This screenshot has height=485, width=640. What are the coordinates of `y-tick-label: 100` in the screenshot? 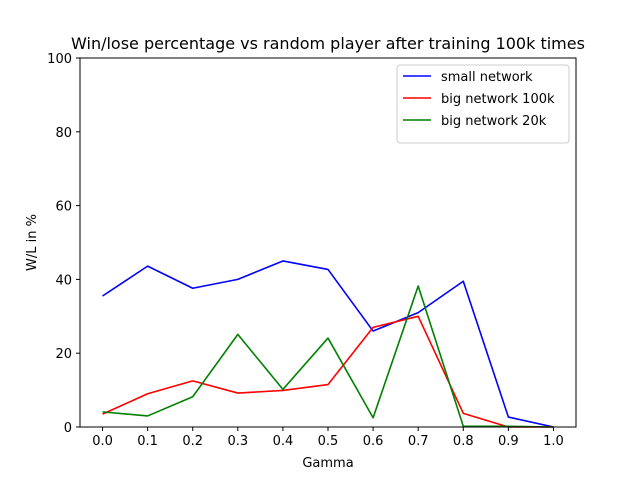 It's located at (59, 59).